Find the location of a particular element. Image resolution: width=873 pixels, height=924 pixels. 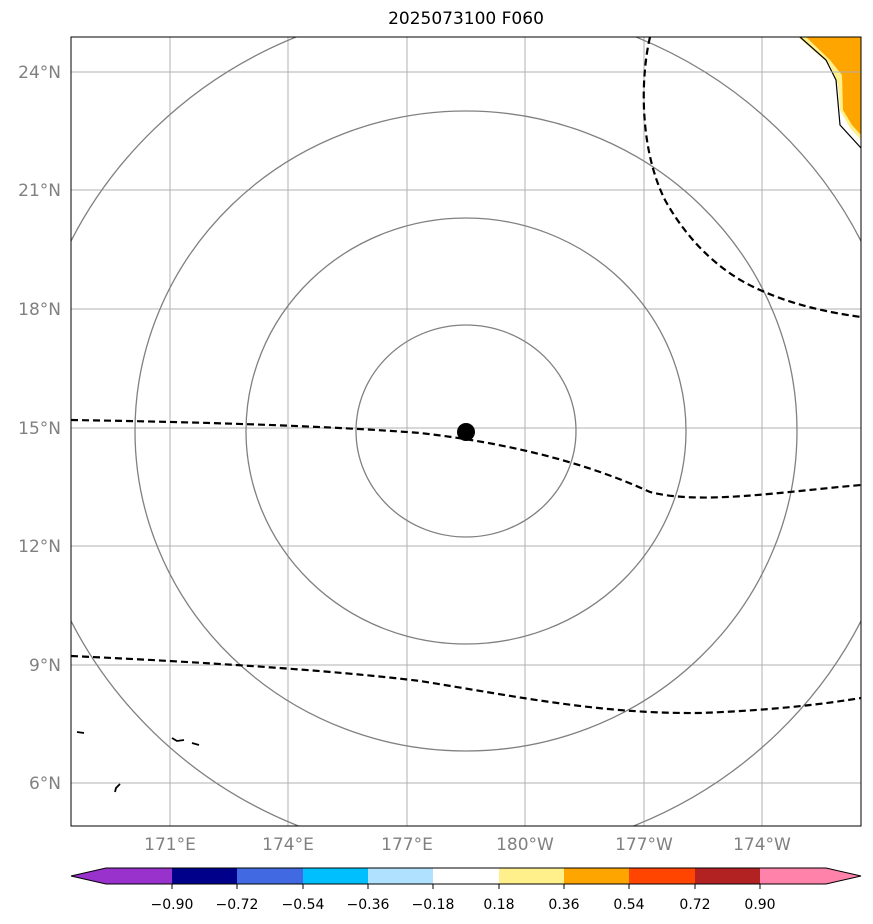

colorbar-tick-label: 0.54 is located at coordinates (628, 905).